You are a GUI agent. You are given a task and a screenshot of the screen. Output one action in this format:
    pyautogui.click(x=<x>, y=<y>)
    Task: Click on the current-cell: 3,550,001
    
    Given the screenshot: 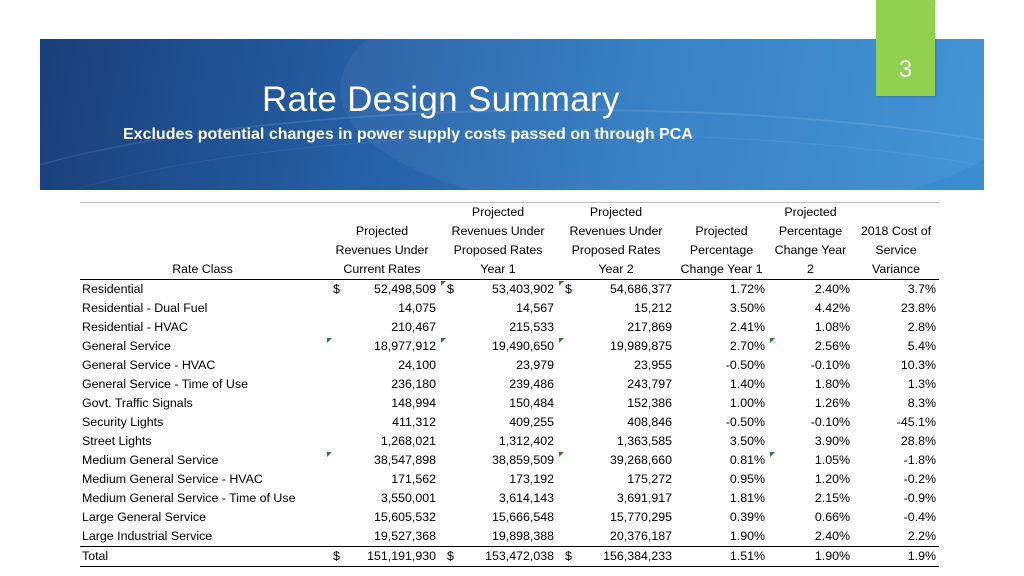 What is the action you would take?
    pyautogui.click(x=382, y=498)
    